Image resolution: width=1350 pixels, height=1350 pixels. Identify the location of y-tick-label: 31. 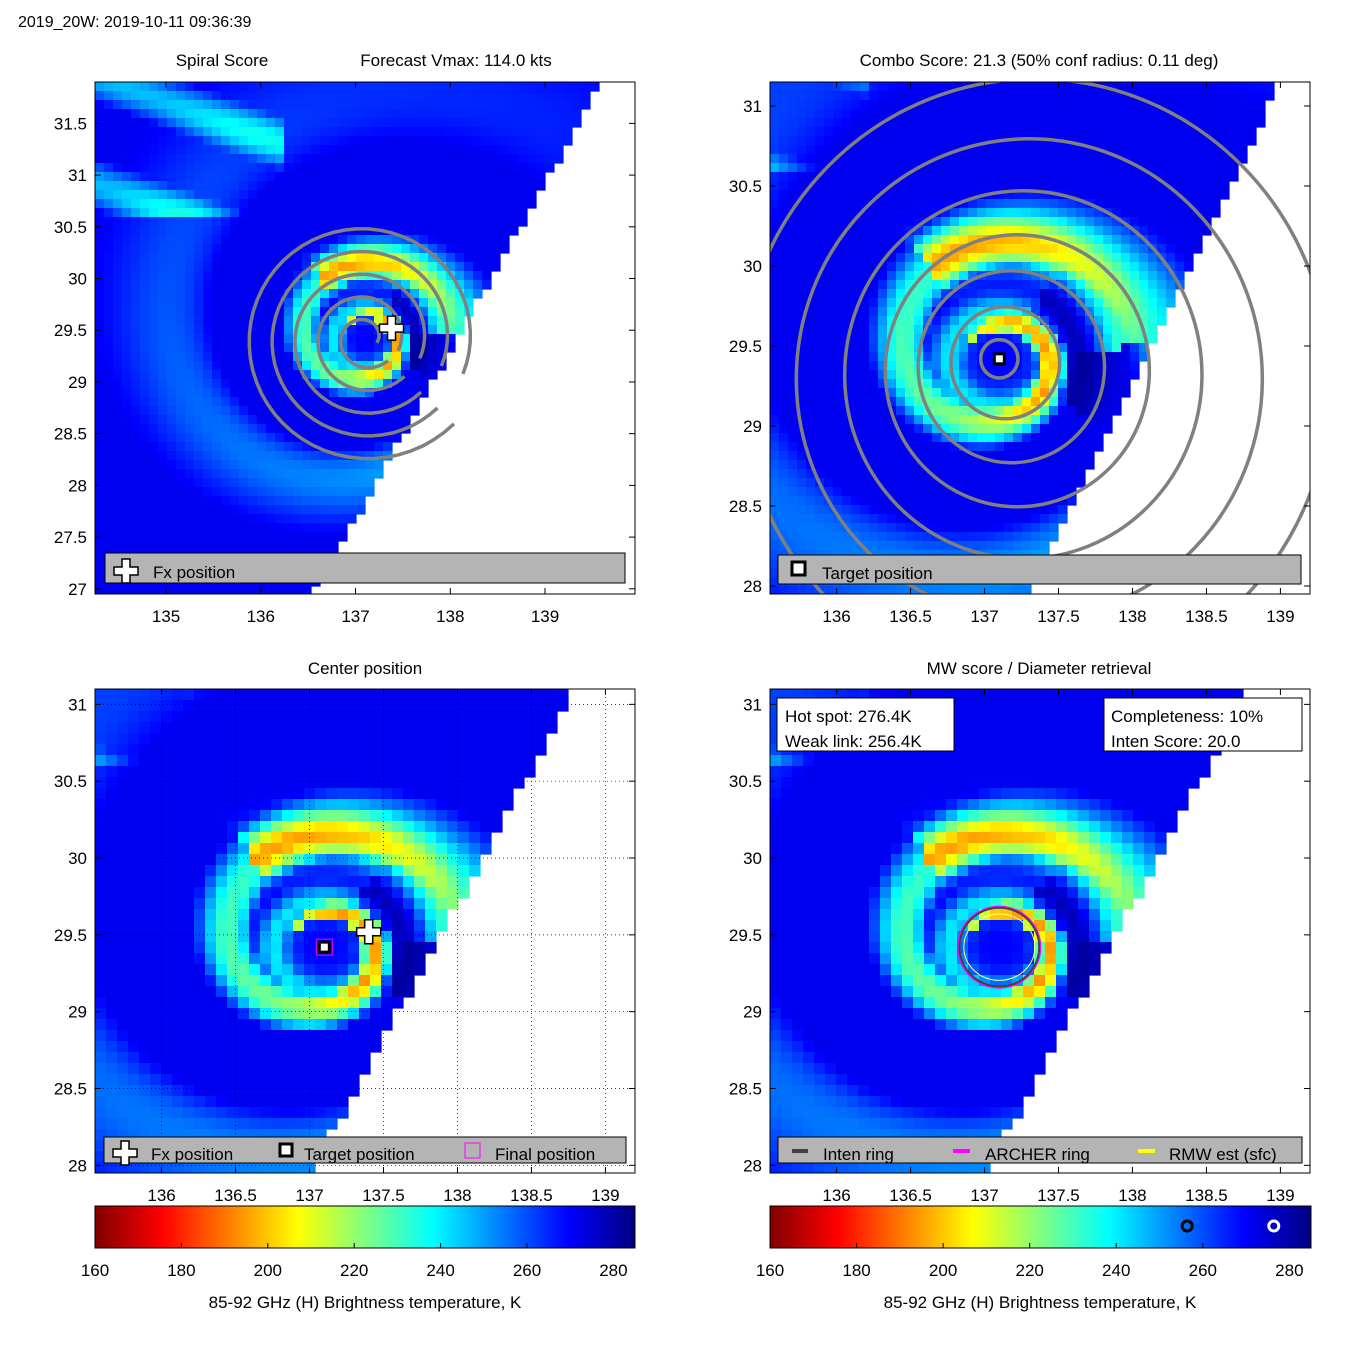
(752, 106).